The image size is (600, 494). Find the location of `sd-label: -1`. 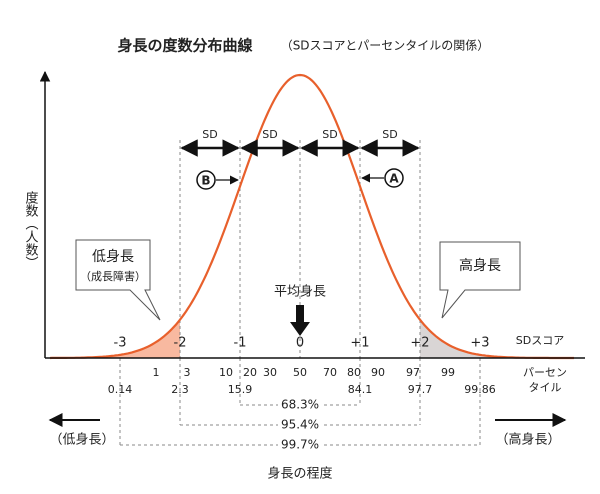

sd-label: -1 is located at coordinates (240, 343).